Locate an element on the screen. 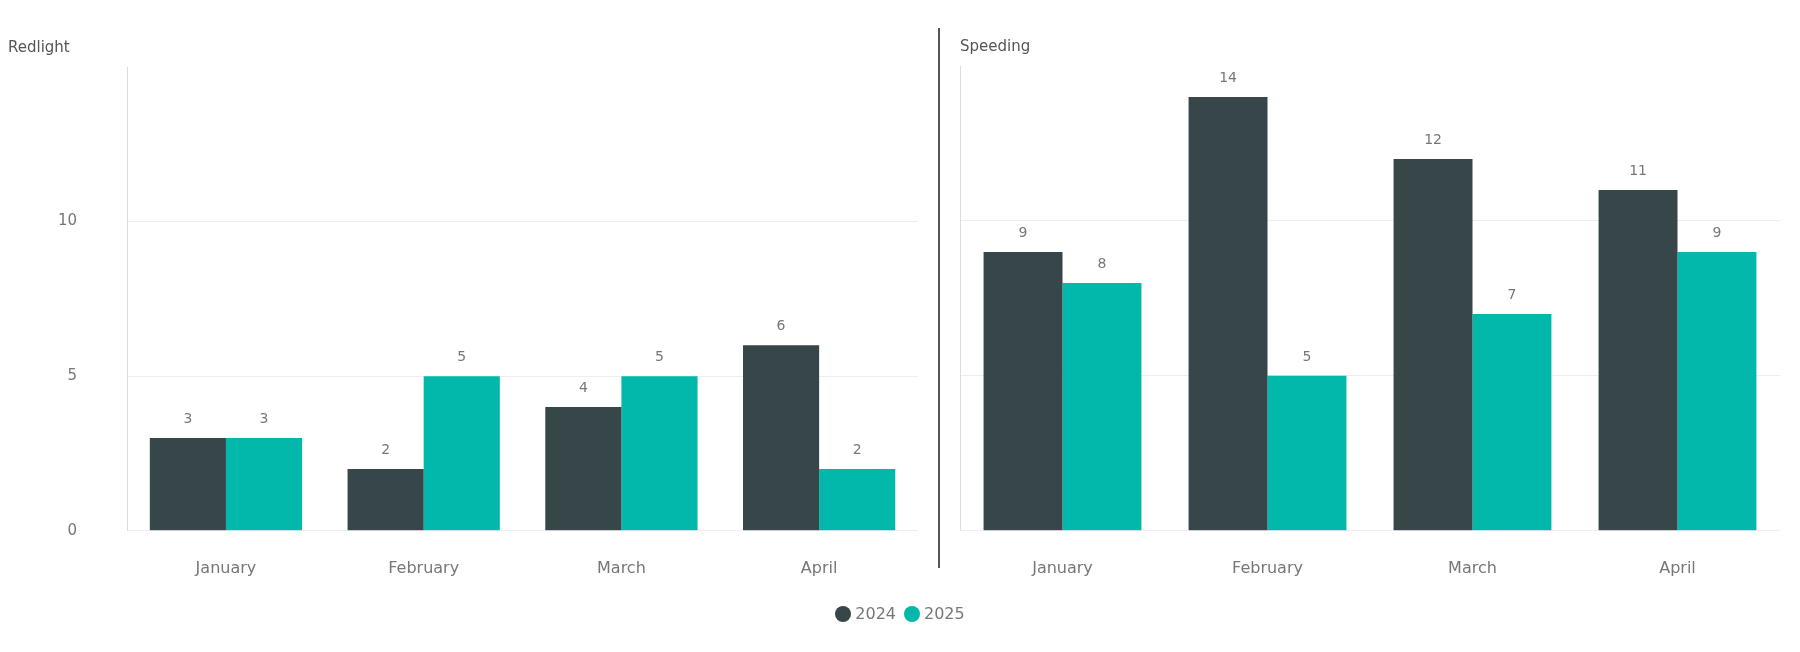 This screenshot has height=652, width=1800. y-tick-label: 5 is located at coordinates (72, 375).